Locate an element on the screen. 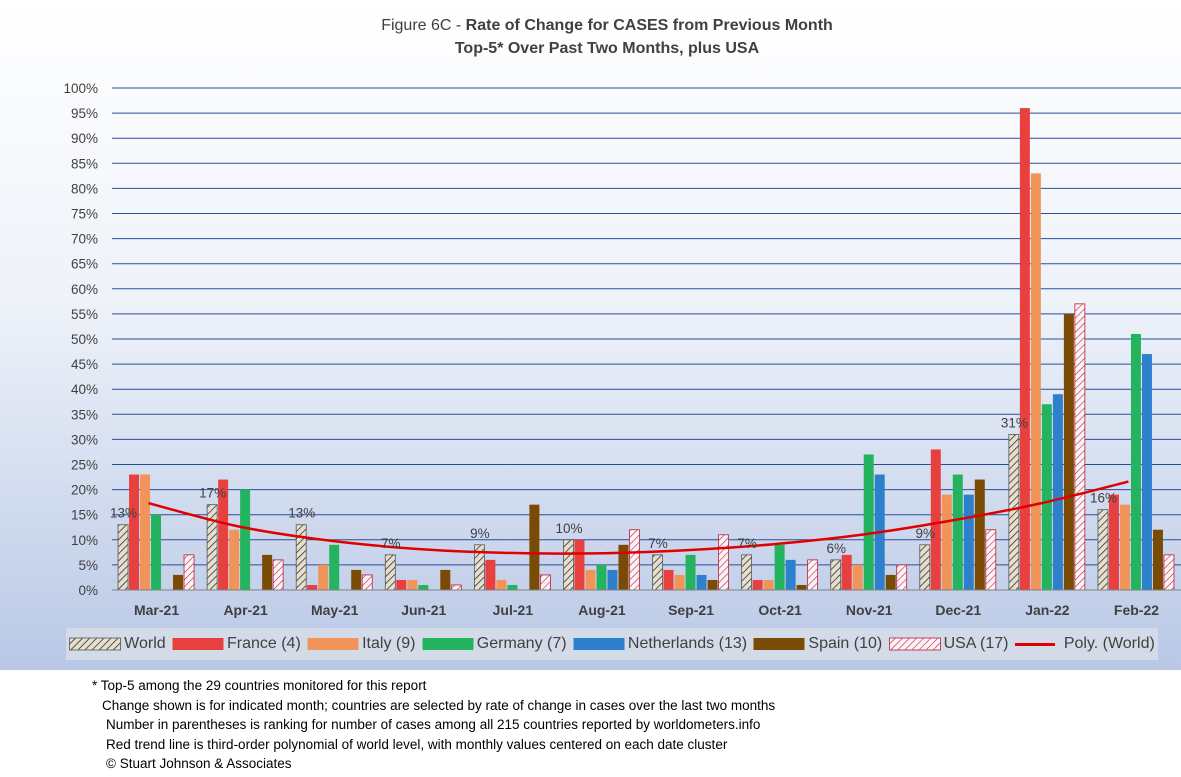 This screenshot has width=1181, height=777. y-tick-label: 15% is located at coordinates (84, 515).